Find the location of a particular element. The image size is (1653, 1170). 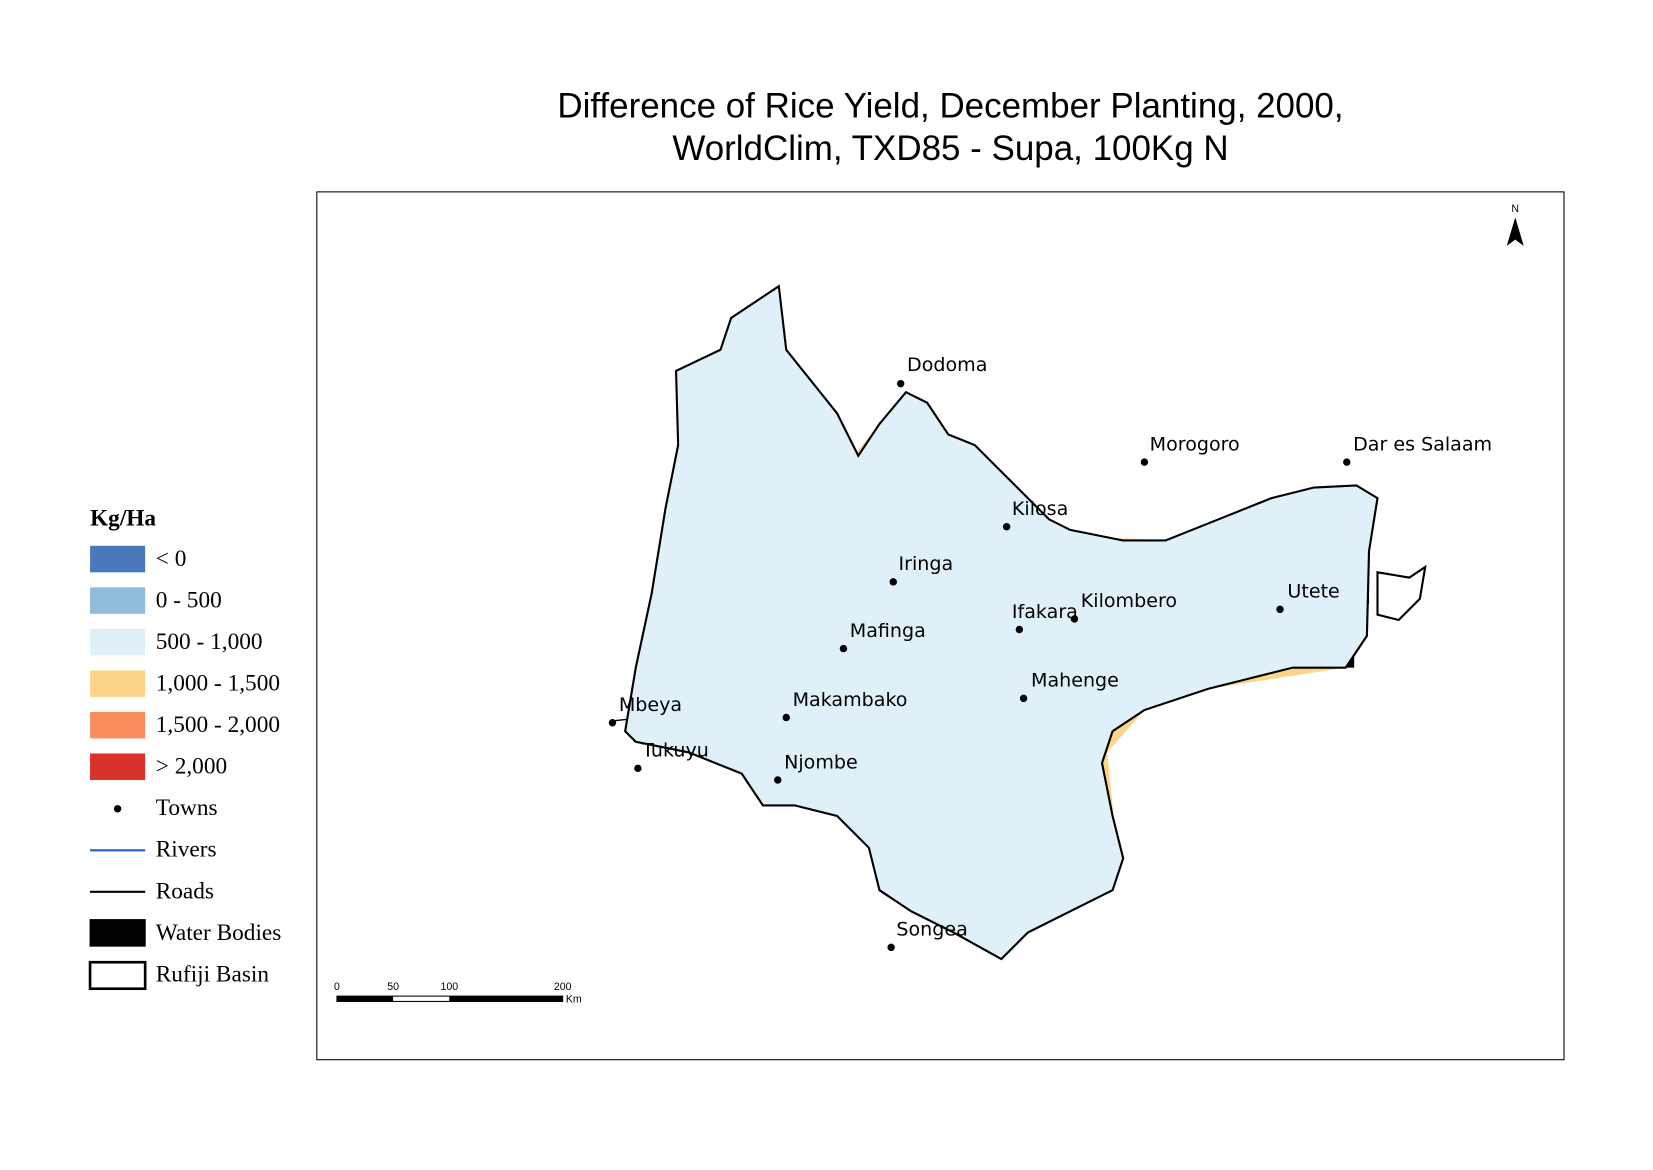

legend-label: Towns is located at coordinates (187, 808).